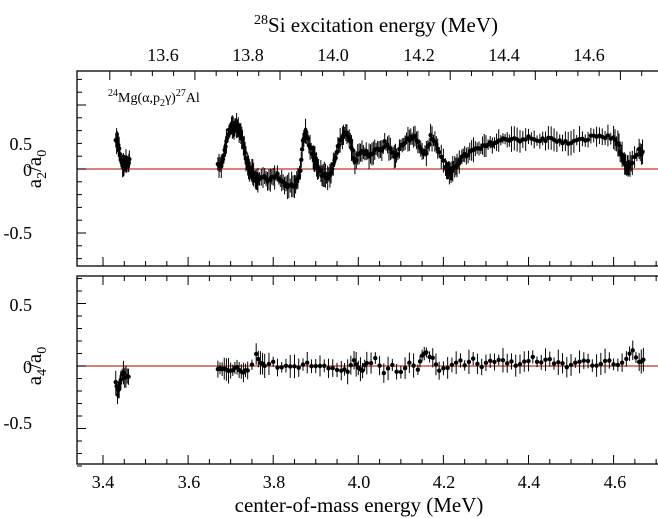  I want to click on bottom-data-points, so click(380, 373).